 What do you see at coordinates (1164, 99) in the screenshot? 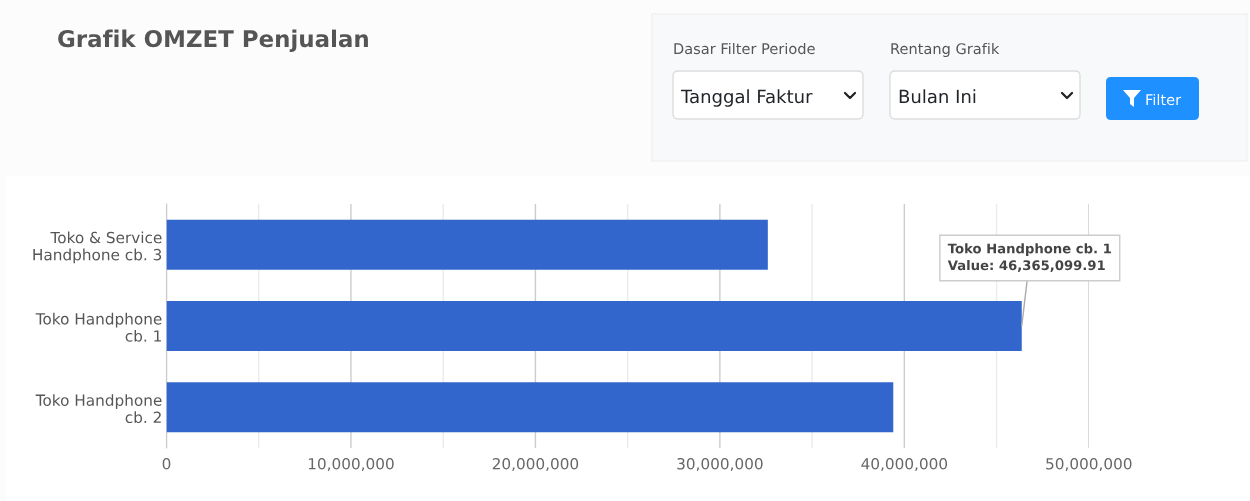
I see `text: Filter` at bounding box center [1164, 99].